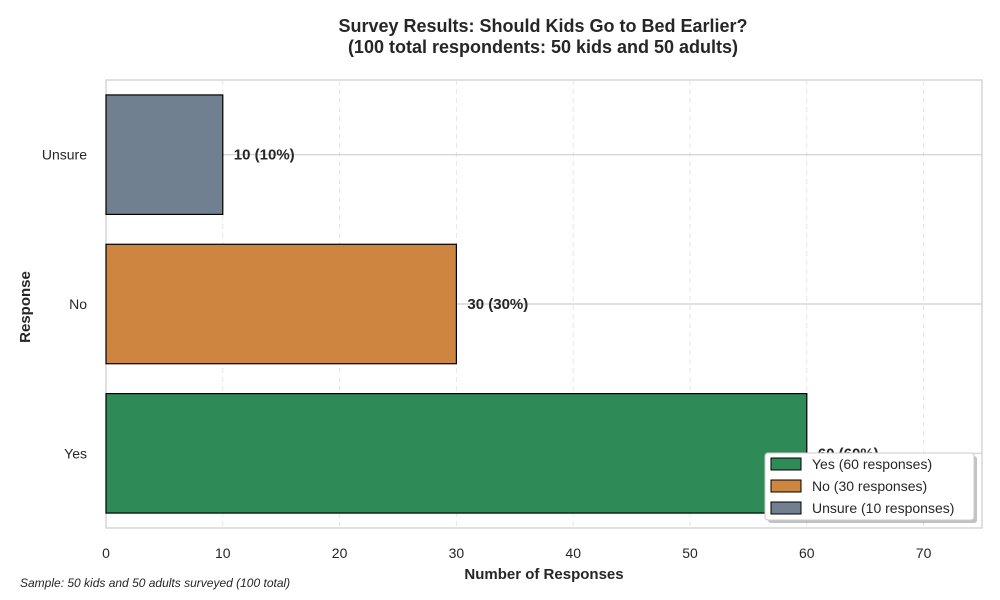 The image size is (1000, 600). Describe the element at coordinates (573, 553) in the screenshot. I see `x-tick-label-40: 40` at that location.